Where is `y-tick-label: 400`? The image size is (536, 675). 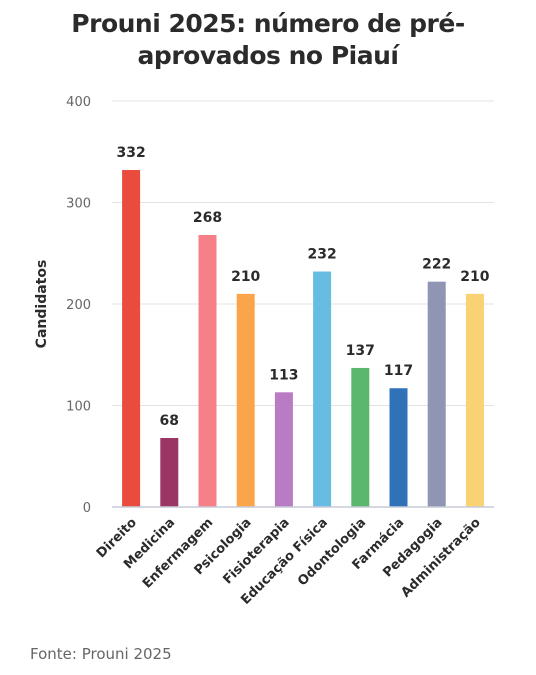
y-tick-label: 400 is located at coordinates (78, 102).